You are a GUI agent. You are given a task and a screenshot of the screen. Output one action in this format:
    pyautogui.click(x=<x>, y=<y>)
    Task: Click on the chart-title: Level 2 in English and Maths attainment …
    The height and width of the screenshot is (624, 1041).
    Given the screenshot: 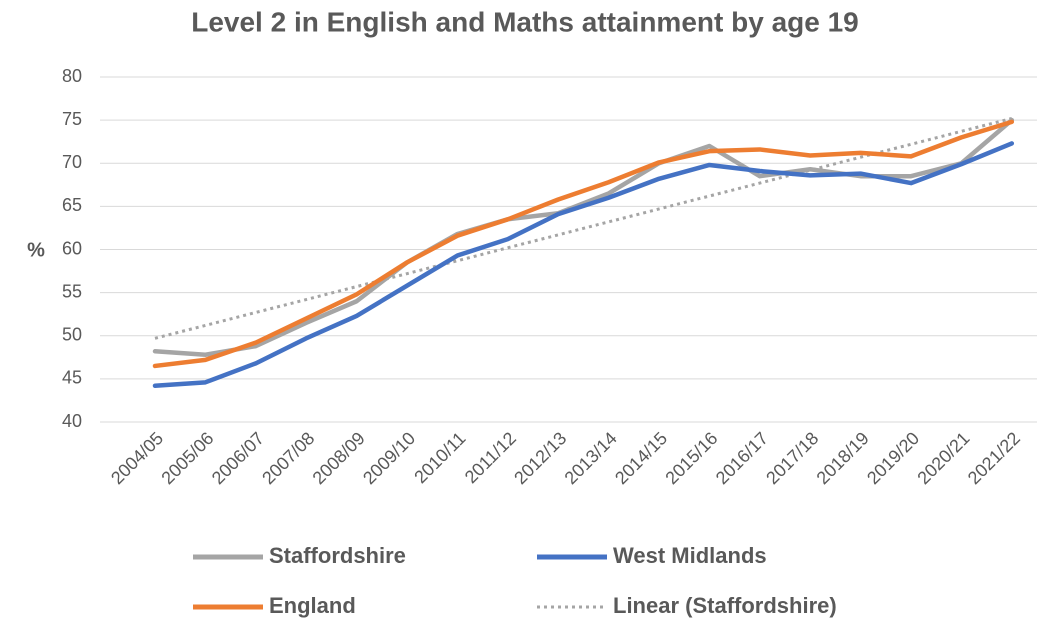 What is the action you would take?
    pyautogui.click(x=525, y=21)
    